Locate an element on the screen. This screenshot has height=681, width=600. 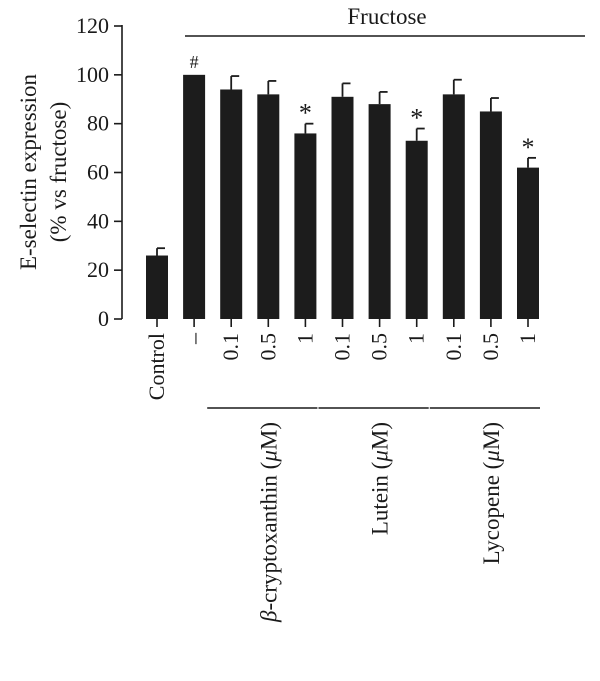
group-label: Lutein (μM) is located at coordinates (380, 478).